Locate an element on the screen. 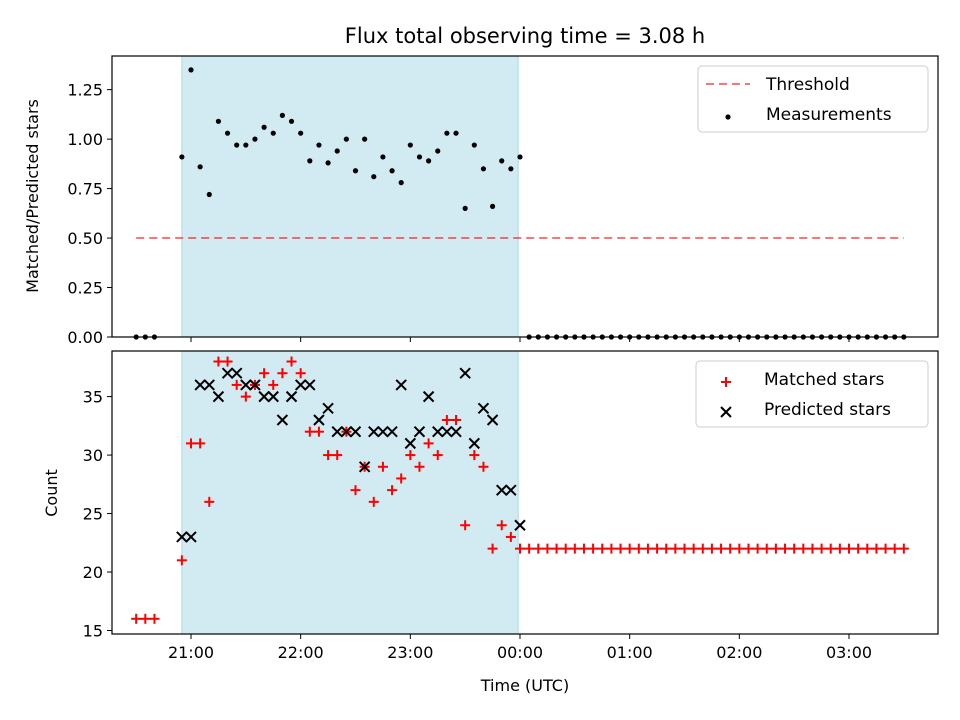  legend-label: Predicted stars is located at coordinates (827, 410).